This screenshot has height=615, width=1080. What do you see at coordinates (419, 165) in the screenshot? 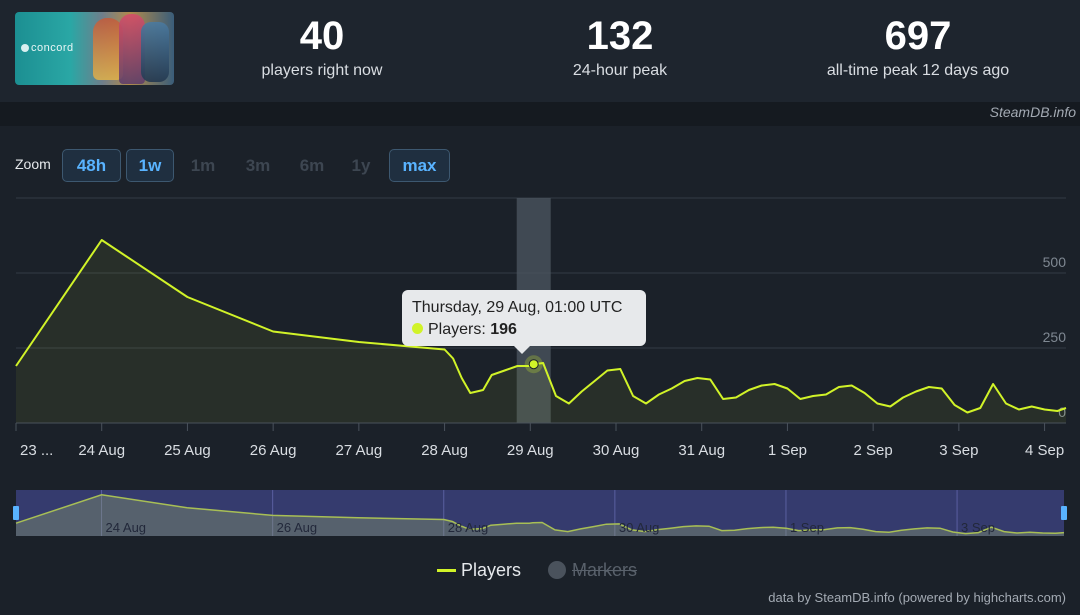
I see `zoom-max-button: max` at bounding box center [419, 165].